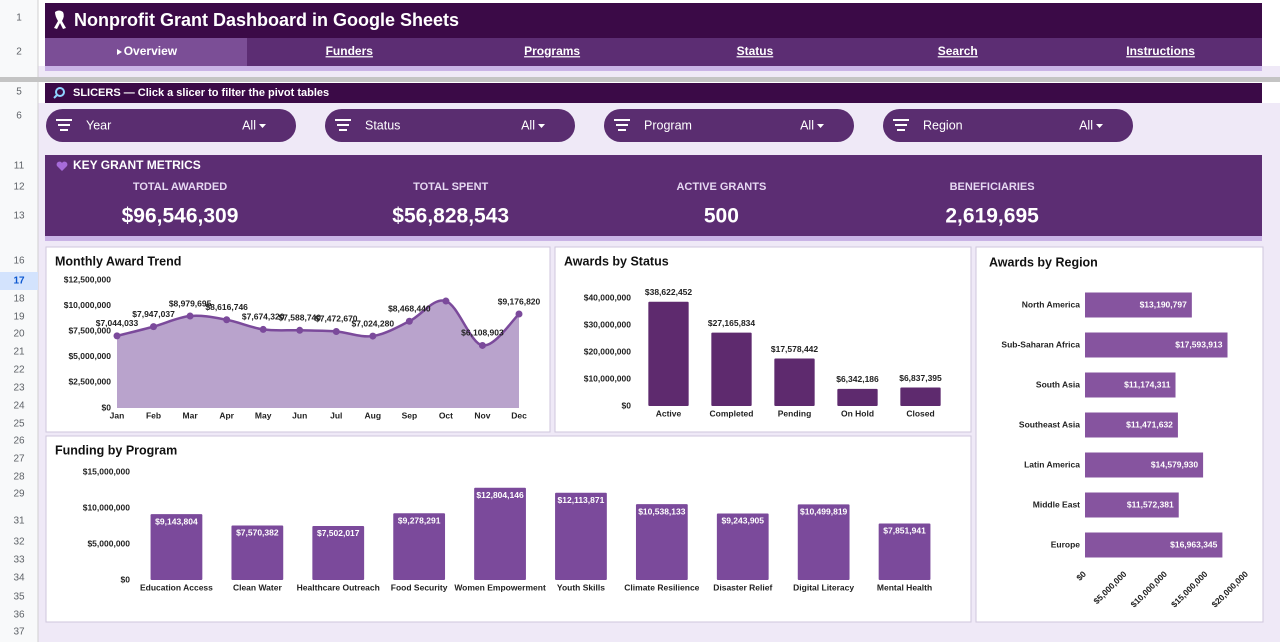 The height and width of the screenshot is (642, 1280). What do you see at coordinates (552, 51) in the screenshot?
I see `nav-tab: Programs` at bounding box center [552, 51].